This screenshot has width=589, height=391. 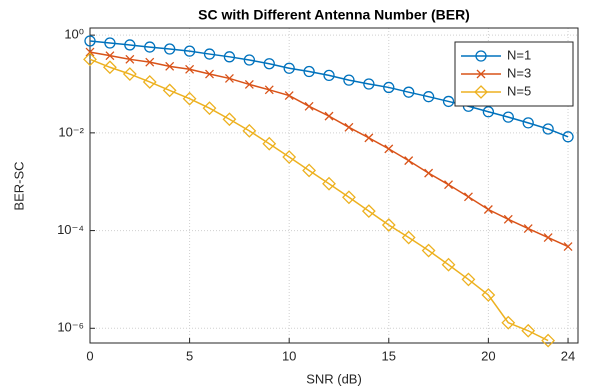 I want to click on x-tick-label: 20, so click(x=488, y=355).